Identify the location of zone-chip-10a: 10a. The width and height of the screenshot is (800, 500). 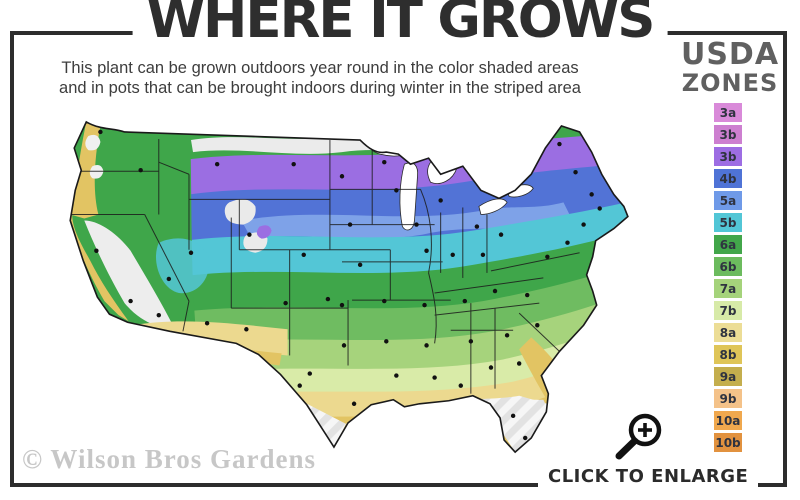
(728, 420).